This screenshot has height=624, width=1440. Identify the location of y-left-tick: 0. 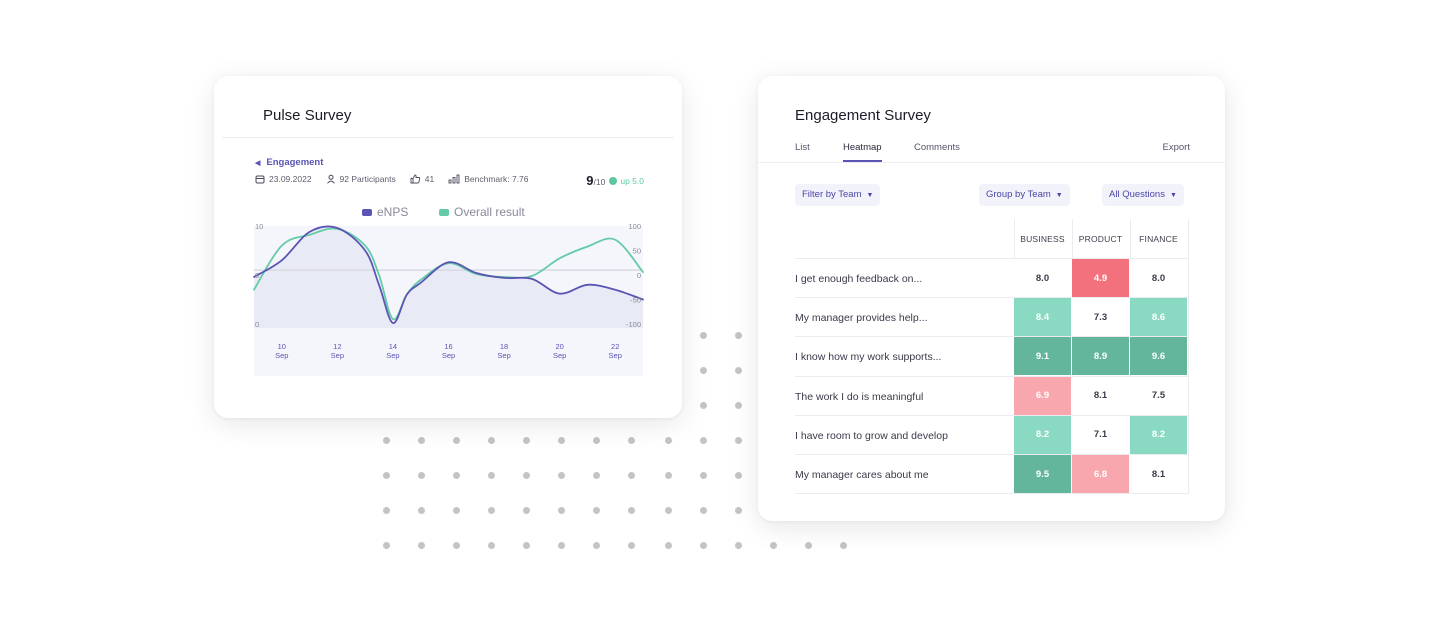
(257, 324).